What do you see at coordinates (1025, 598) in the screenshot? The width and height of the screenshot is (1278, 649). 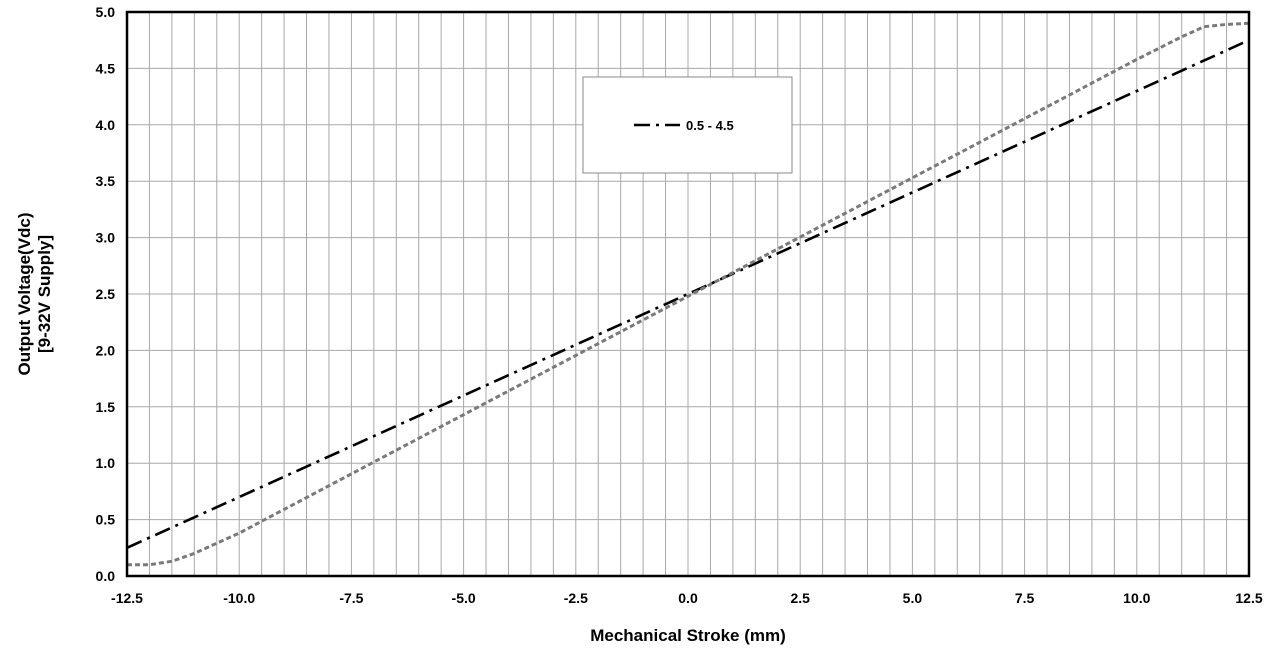 I see `x-tick-label: 7.5` at bounding box center [1025, 598].